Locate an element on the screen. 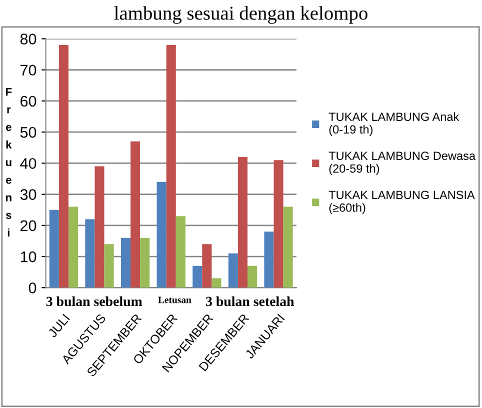  text: Letusan is located at coordinates (175, 300).